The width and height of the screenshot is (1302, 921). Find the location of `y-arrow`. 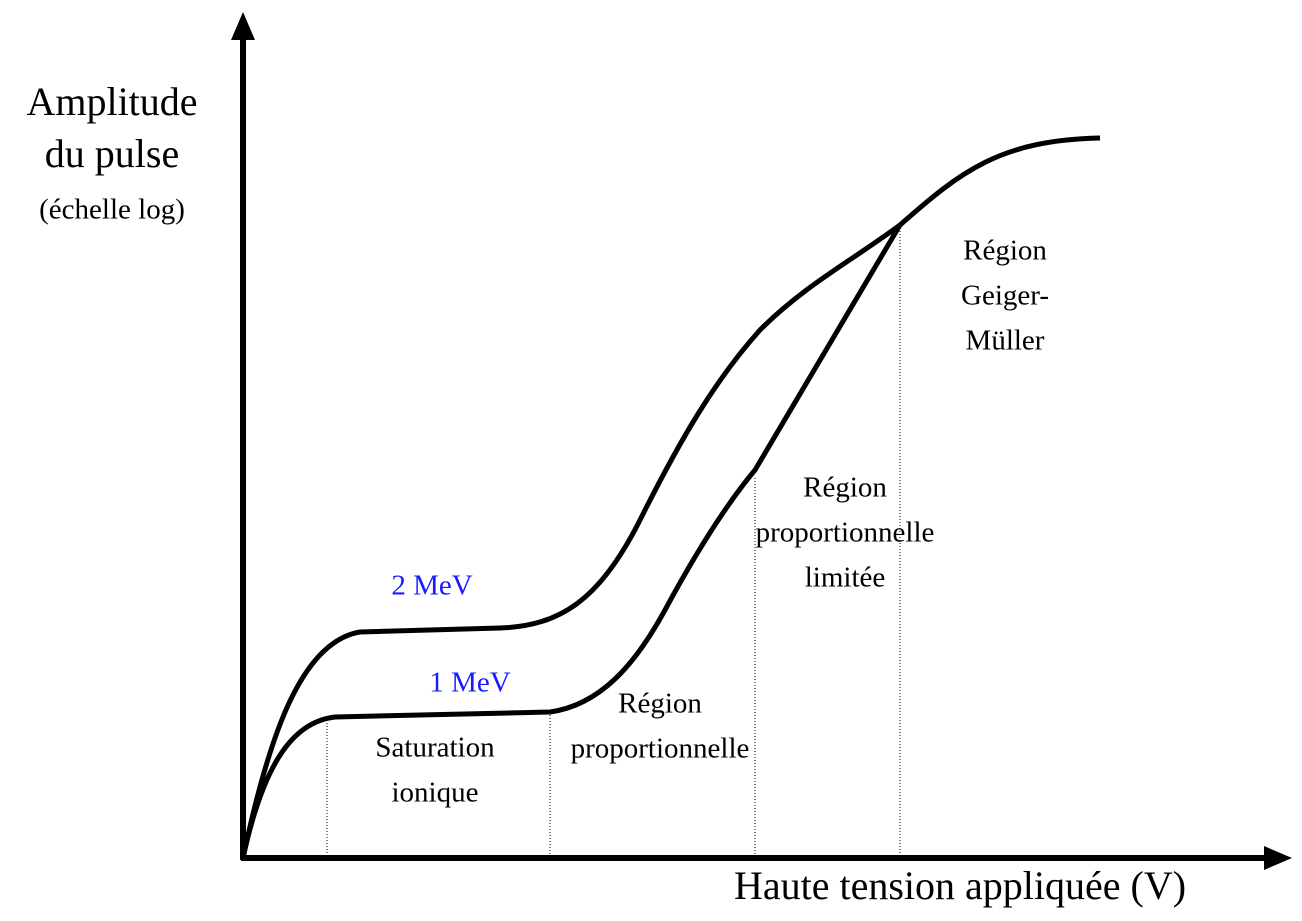

y-arrow is located at coordinates (243, 26).